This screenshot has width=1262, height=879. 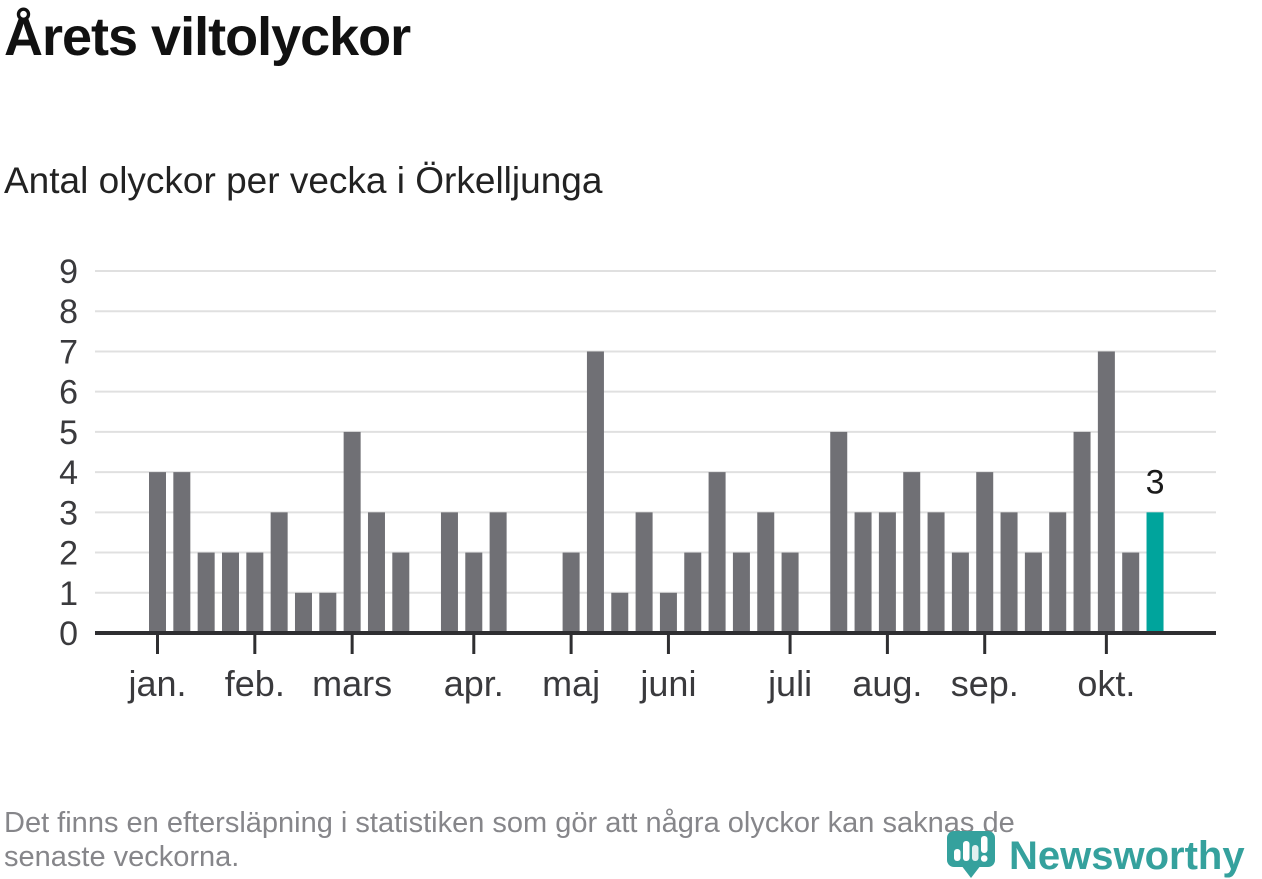 What do you see at coordinates (68, 352) in the screenshot?
I see `y-axis-label: 7` at bounding box center [68, 352].